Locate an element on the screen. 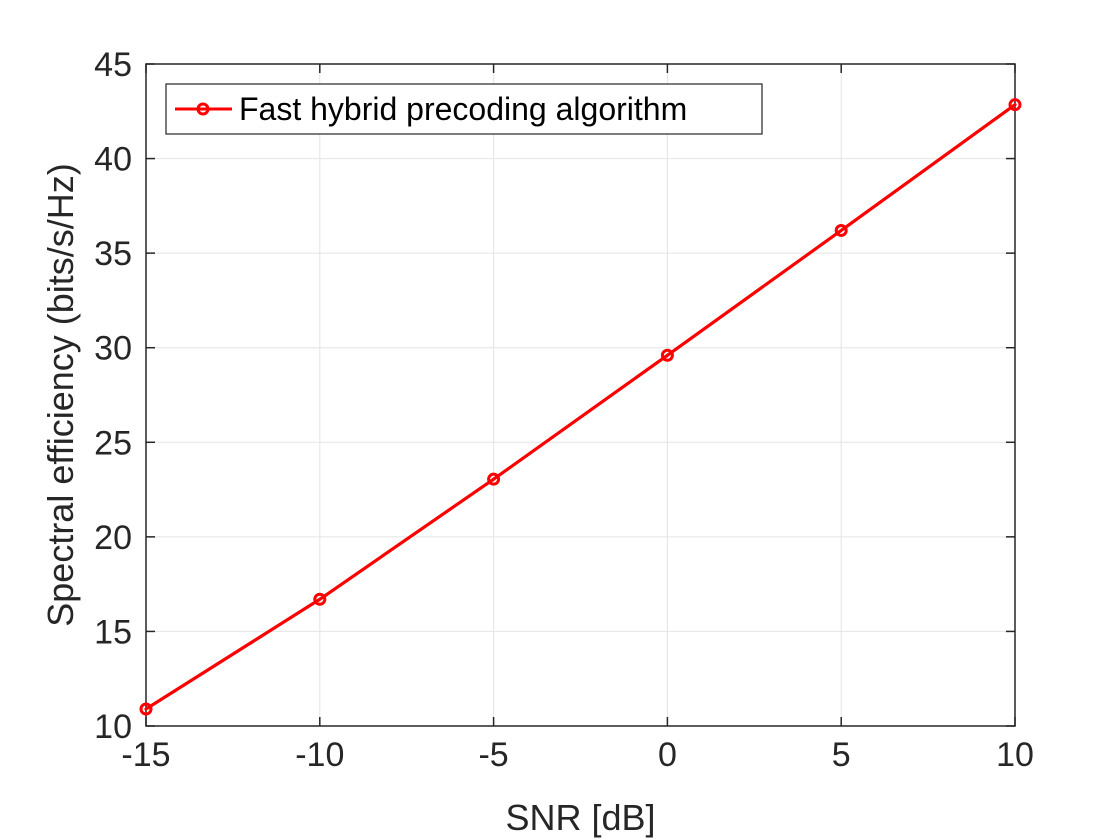 Image resolution: width=1120 pixels, height=840 pixels. legend-marker is located at coordinates (203, 109).